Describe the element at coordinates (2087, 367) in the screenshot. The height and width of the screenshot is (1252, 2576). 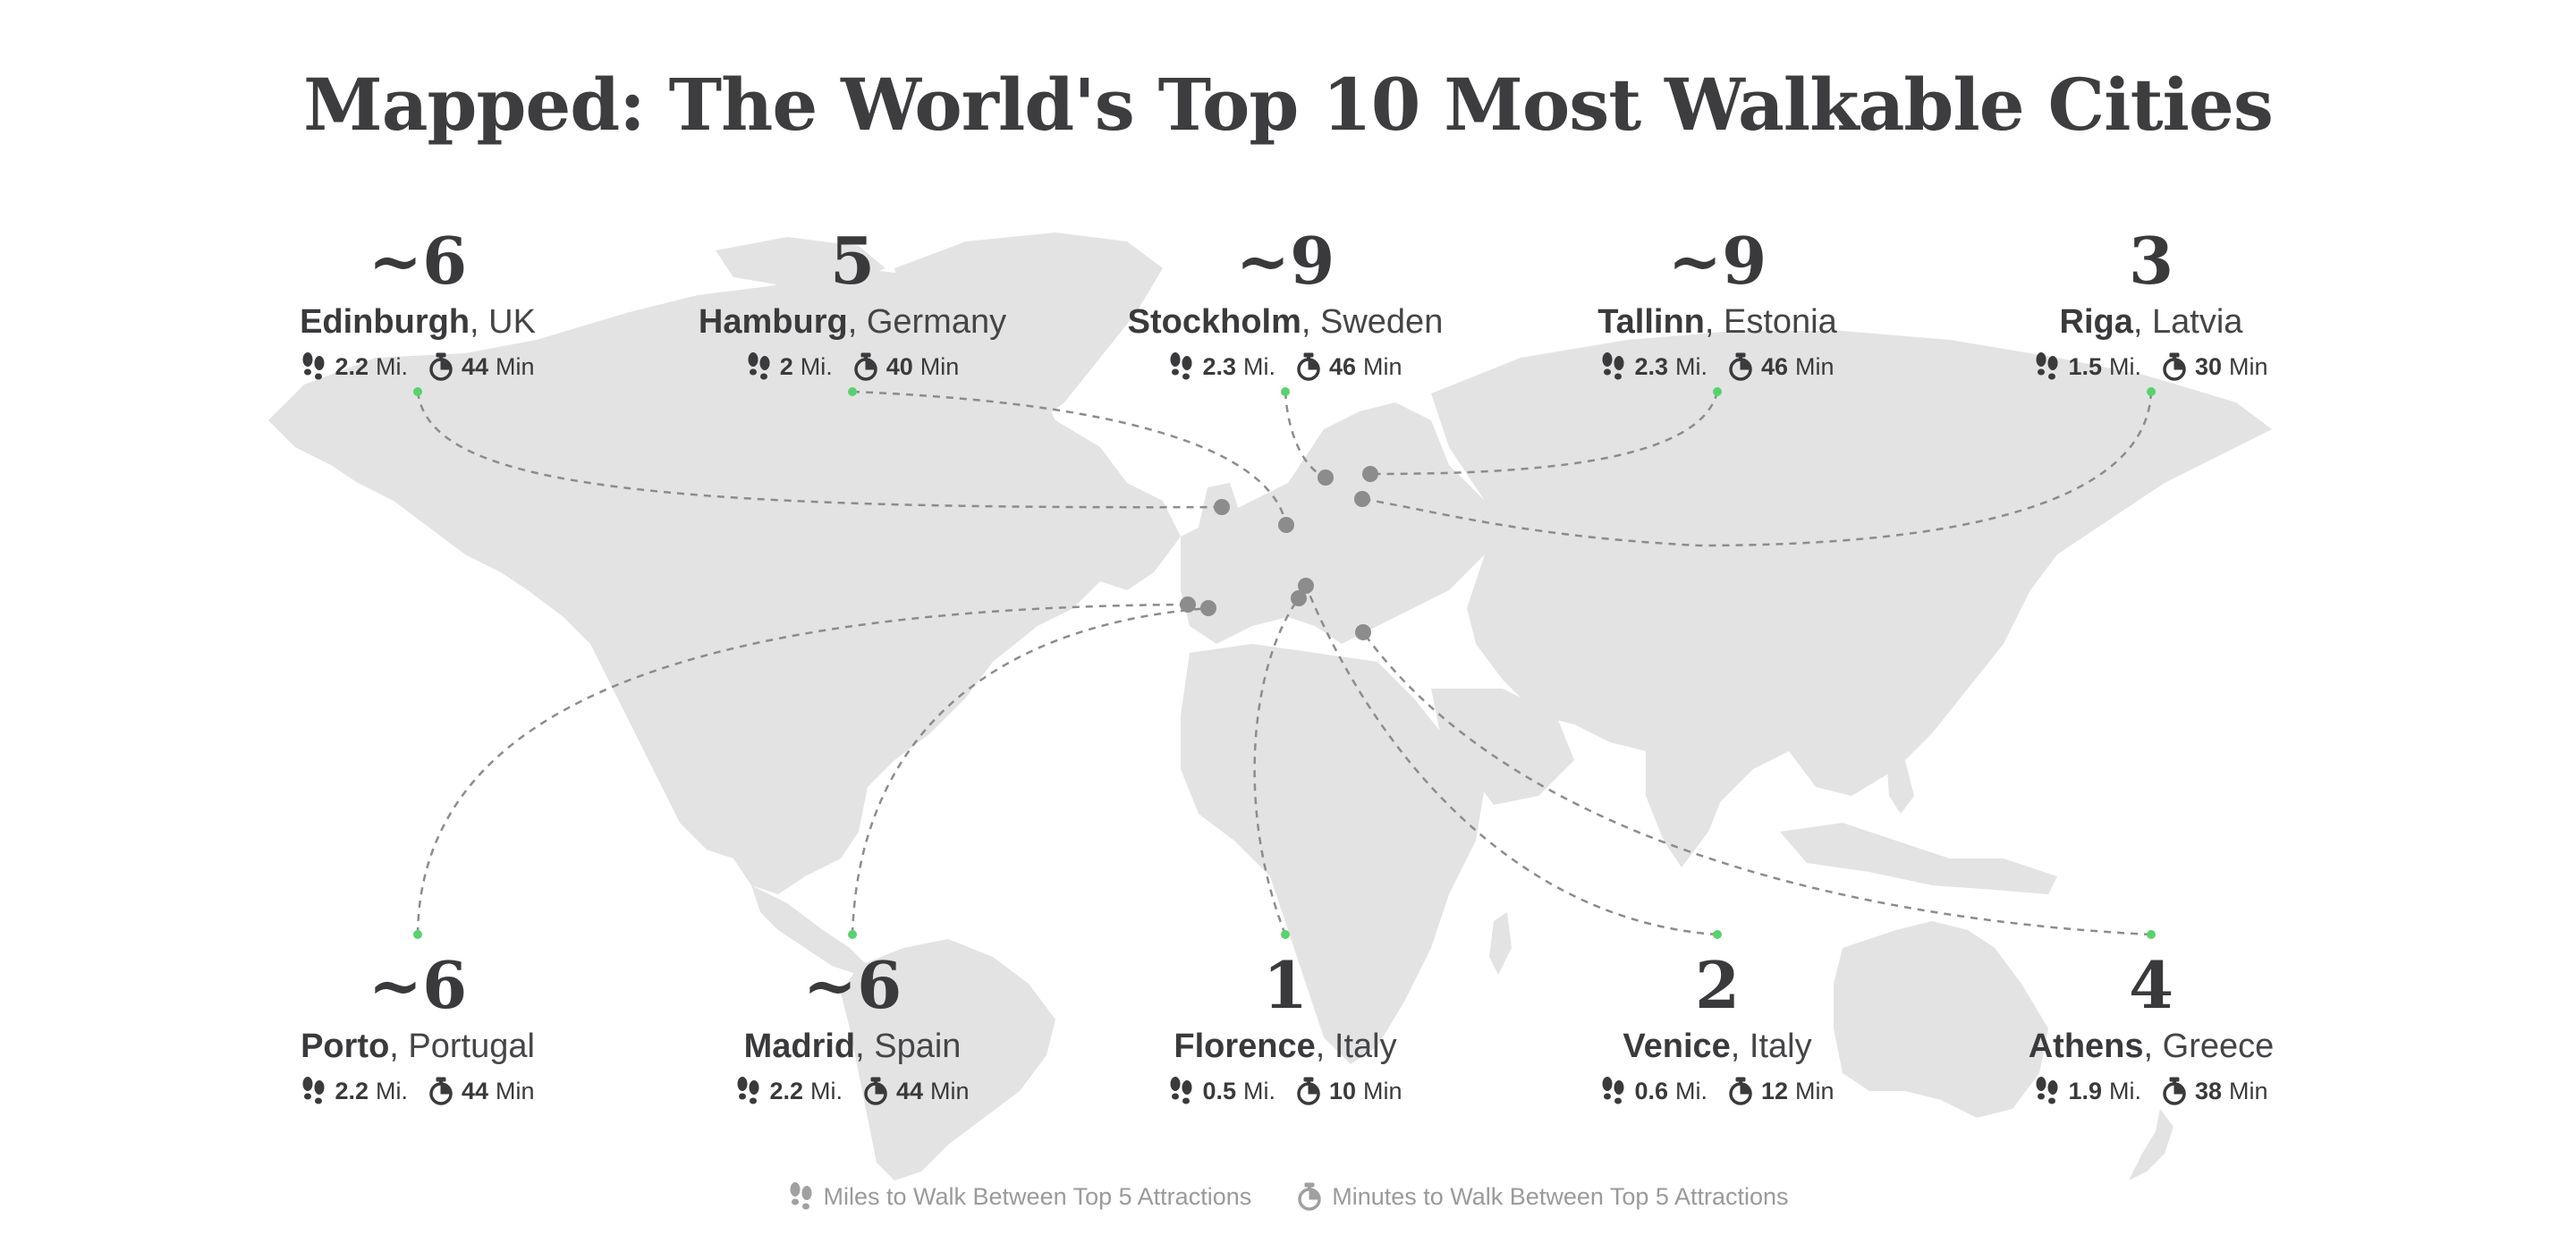
I see `distance-stat: 1.5 Mi.` at that location.